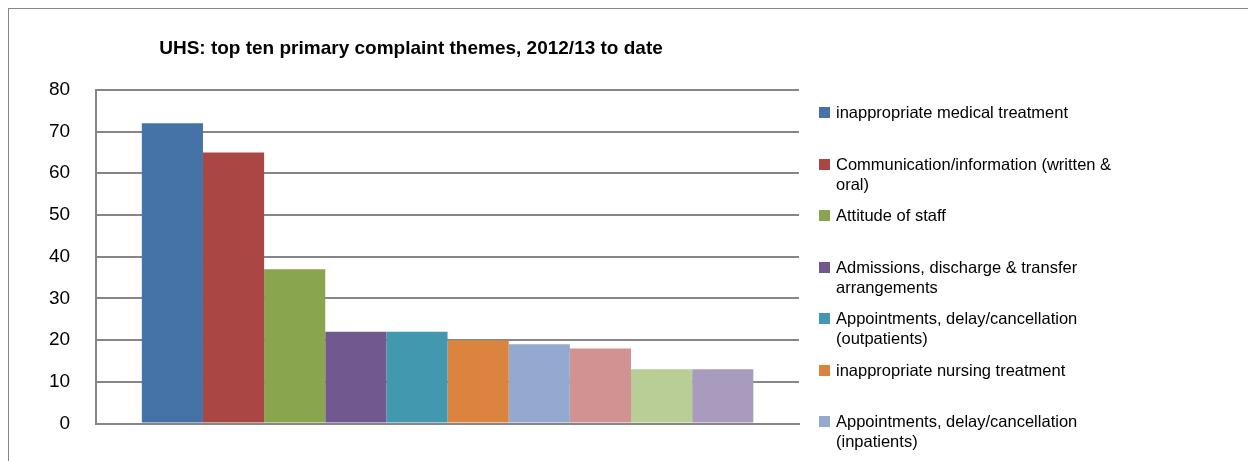 This screenshot has height=461, width=1250. What do you see at coordinates (59, 339) in the screenshot?
I see `y-tick-label: 20` at bounding box center [59, 339].